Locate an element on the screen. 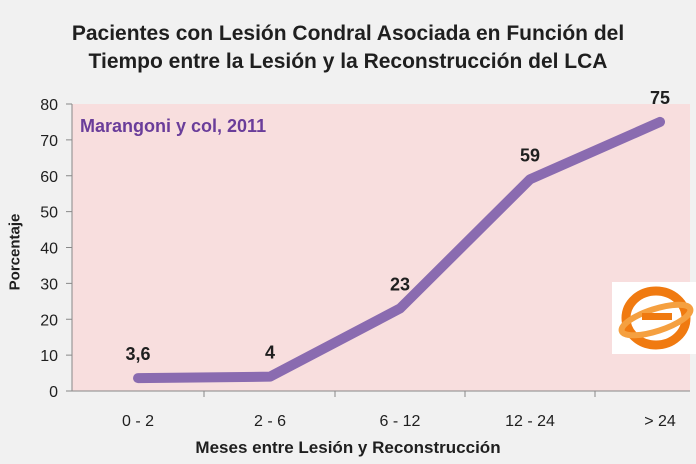 Image resolution: width=696 pixels, height=464 pixels. x-tick-label: > 24 is located at coordinates (660, 421).